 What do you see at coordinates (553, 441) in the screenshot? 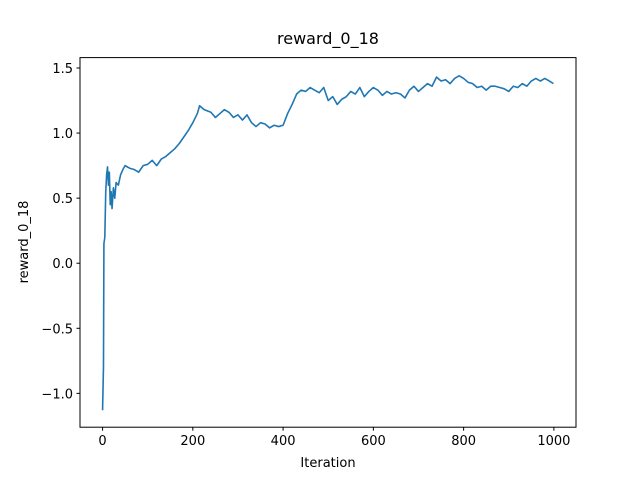
I see `x-tick-label: 1000` at bounding box center [553, 441].